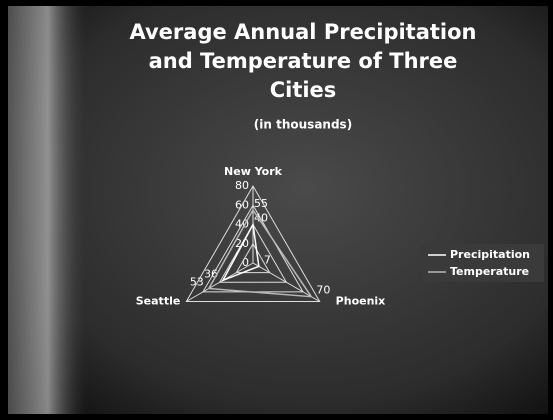  I want to click on data-label: 36, so click(211, 273).